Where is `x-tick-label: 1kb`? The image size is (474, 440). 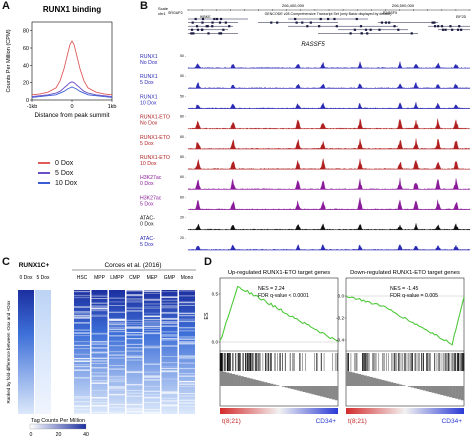 x-tick-label: 1kb is located at coordinates (112, 107).